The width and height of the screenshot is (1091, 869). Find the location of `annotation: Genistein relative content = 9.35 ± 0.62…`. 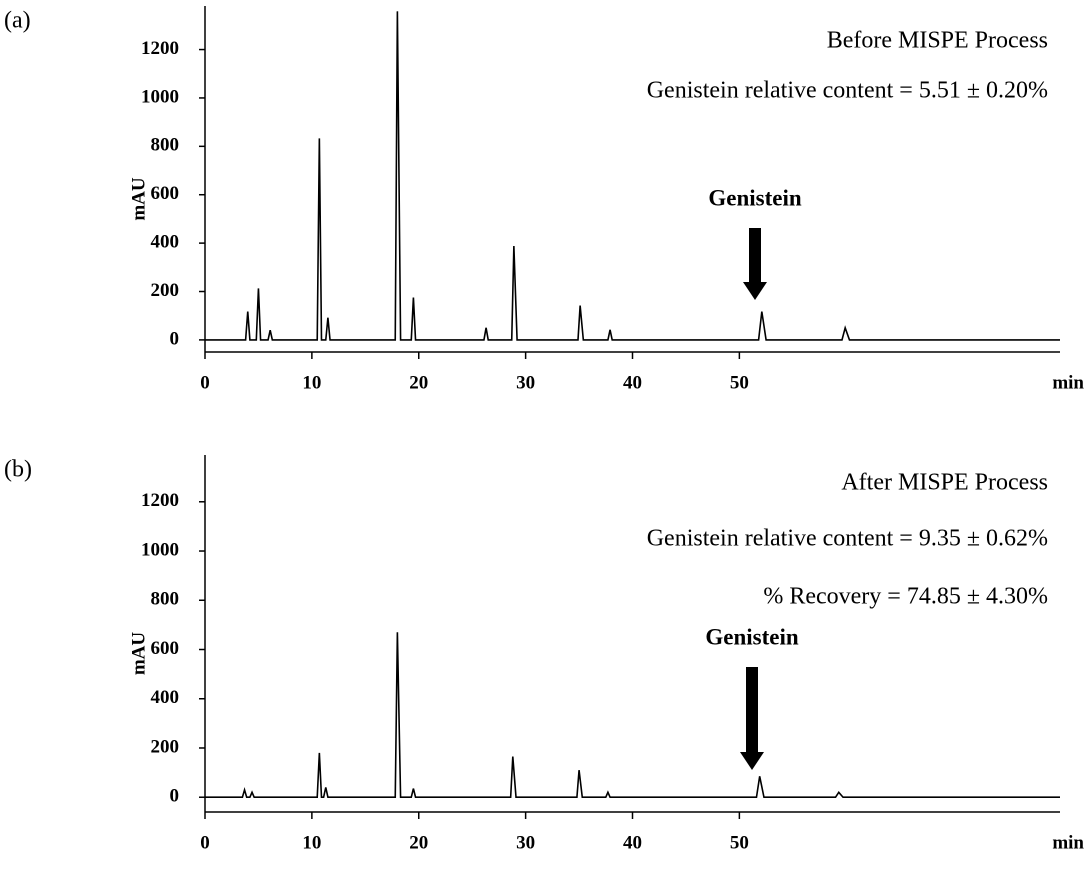

annotation: Genistein relative content = 9.35 ± 0.62… is located at coordinates (847, 539).